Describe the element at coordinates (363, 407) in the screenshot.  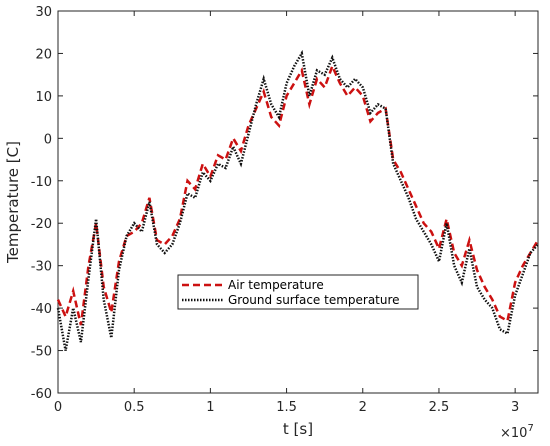
I see `x-tick-label: 2` at that location.